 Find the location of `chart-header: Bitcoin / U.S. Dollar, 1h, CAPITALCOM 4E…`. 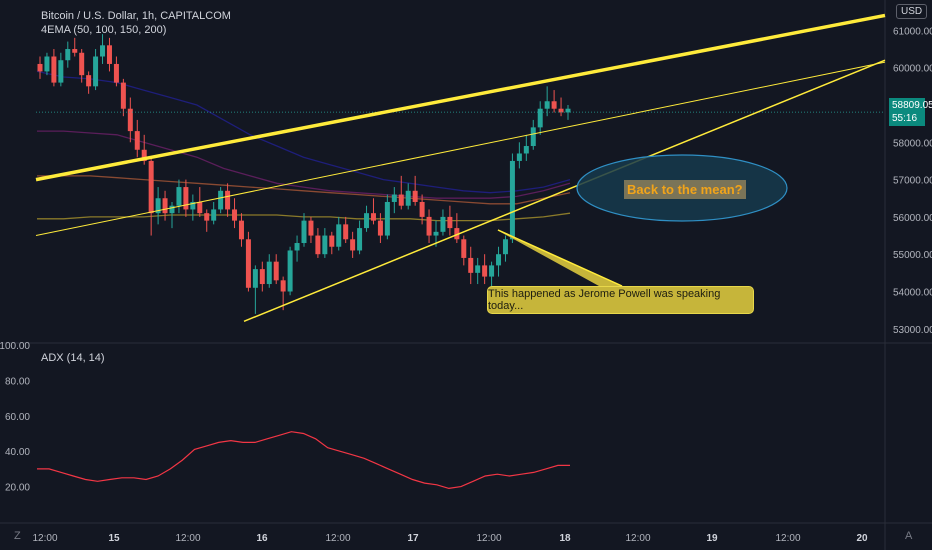

chart-header: Bitcoin / U.S. Dollar, 1h, CAPITALCOM 4E… is located at coordinates (136, 23).